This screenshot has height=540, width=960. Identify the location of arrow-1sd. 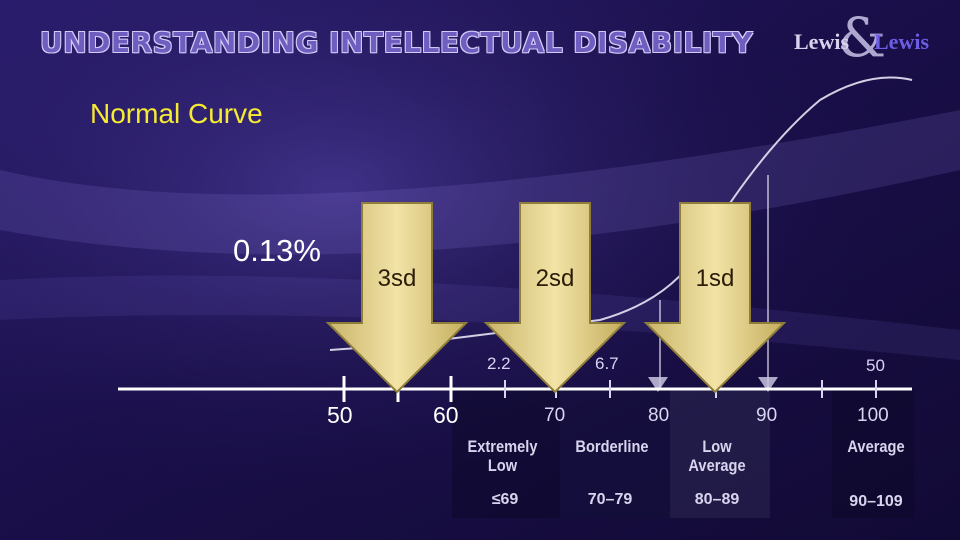
(715, 298).